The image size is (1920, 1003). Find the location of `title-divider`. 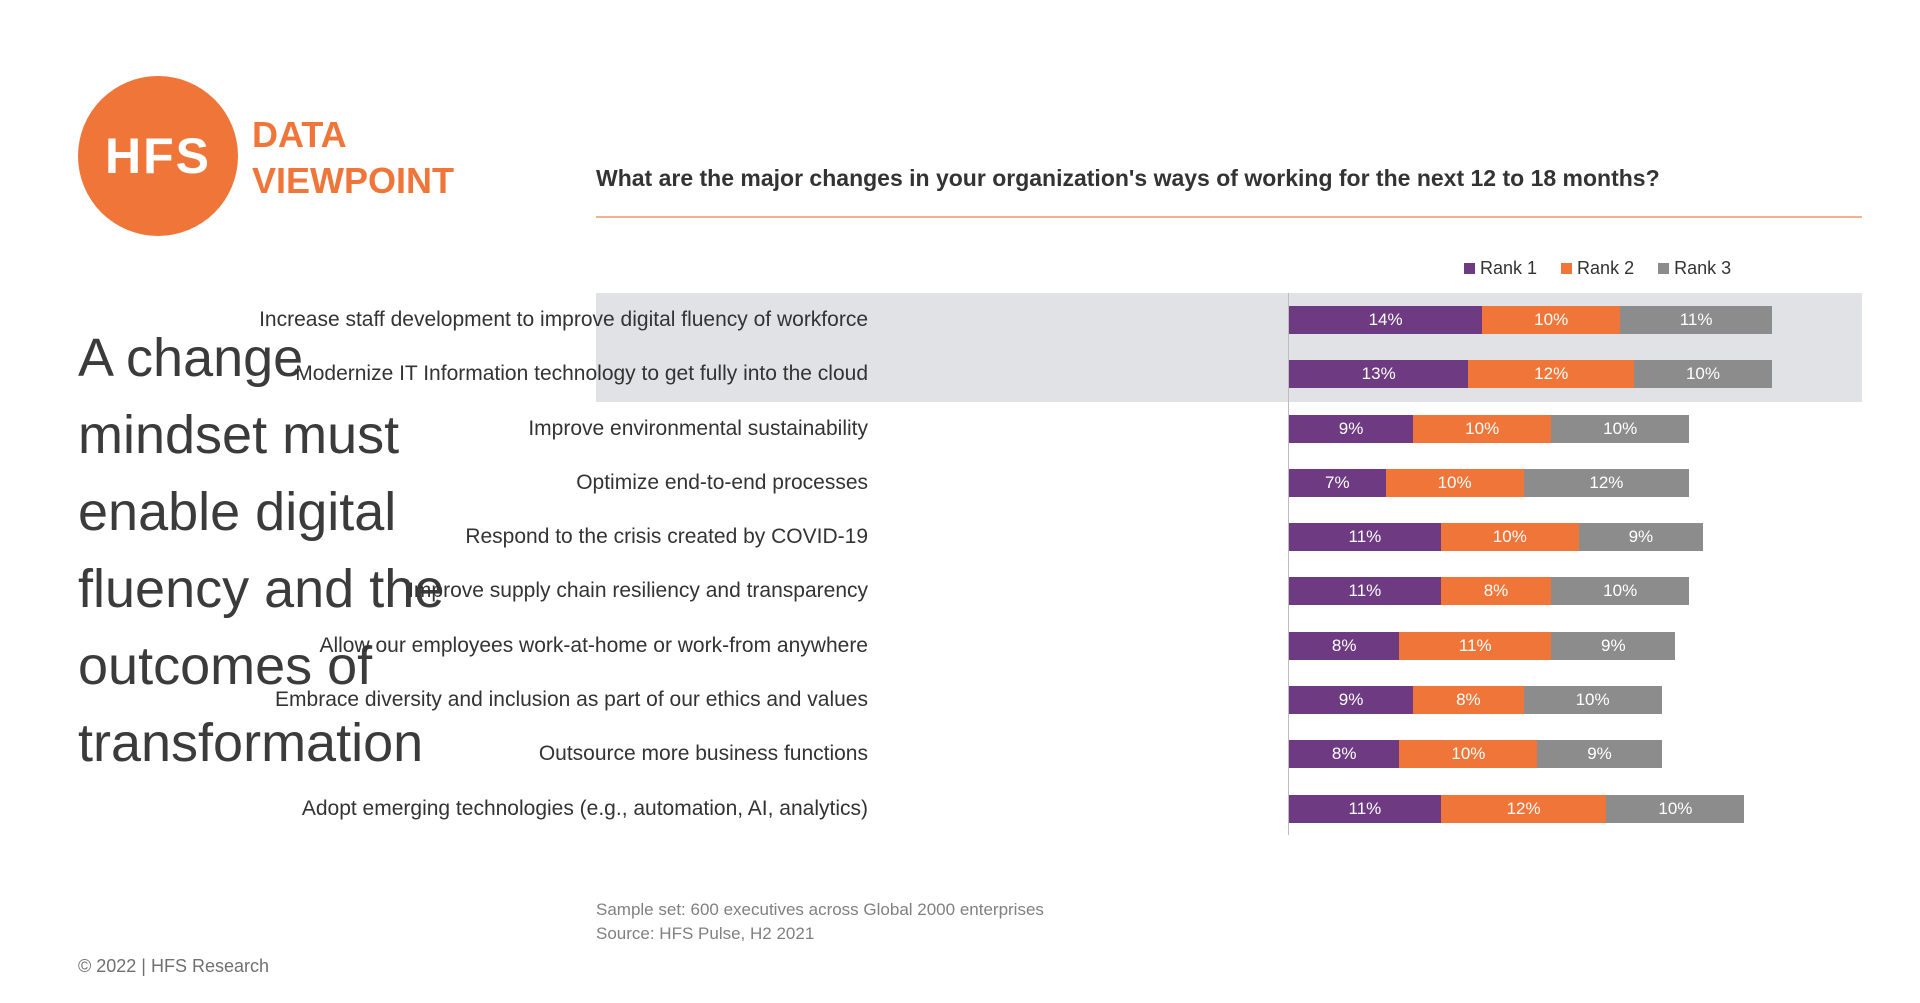

title-divider is located at coordinates (1229, 217).